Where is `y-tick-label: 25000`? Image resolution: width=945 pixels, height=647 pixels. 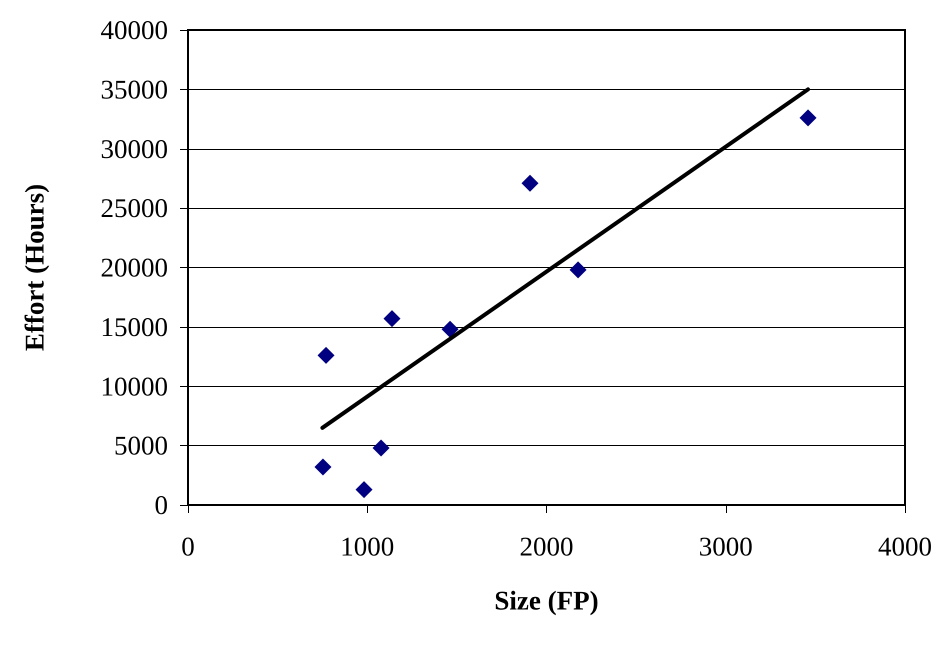
y-tick-label: 25000 is located at coordinates (134, 208).